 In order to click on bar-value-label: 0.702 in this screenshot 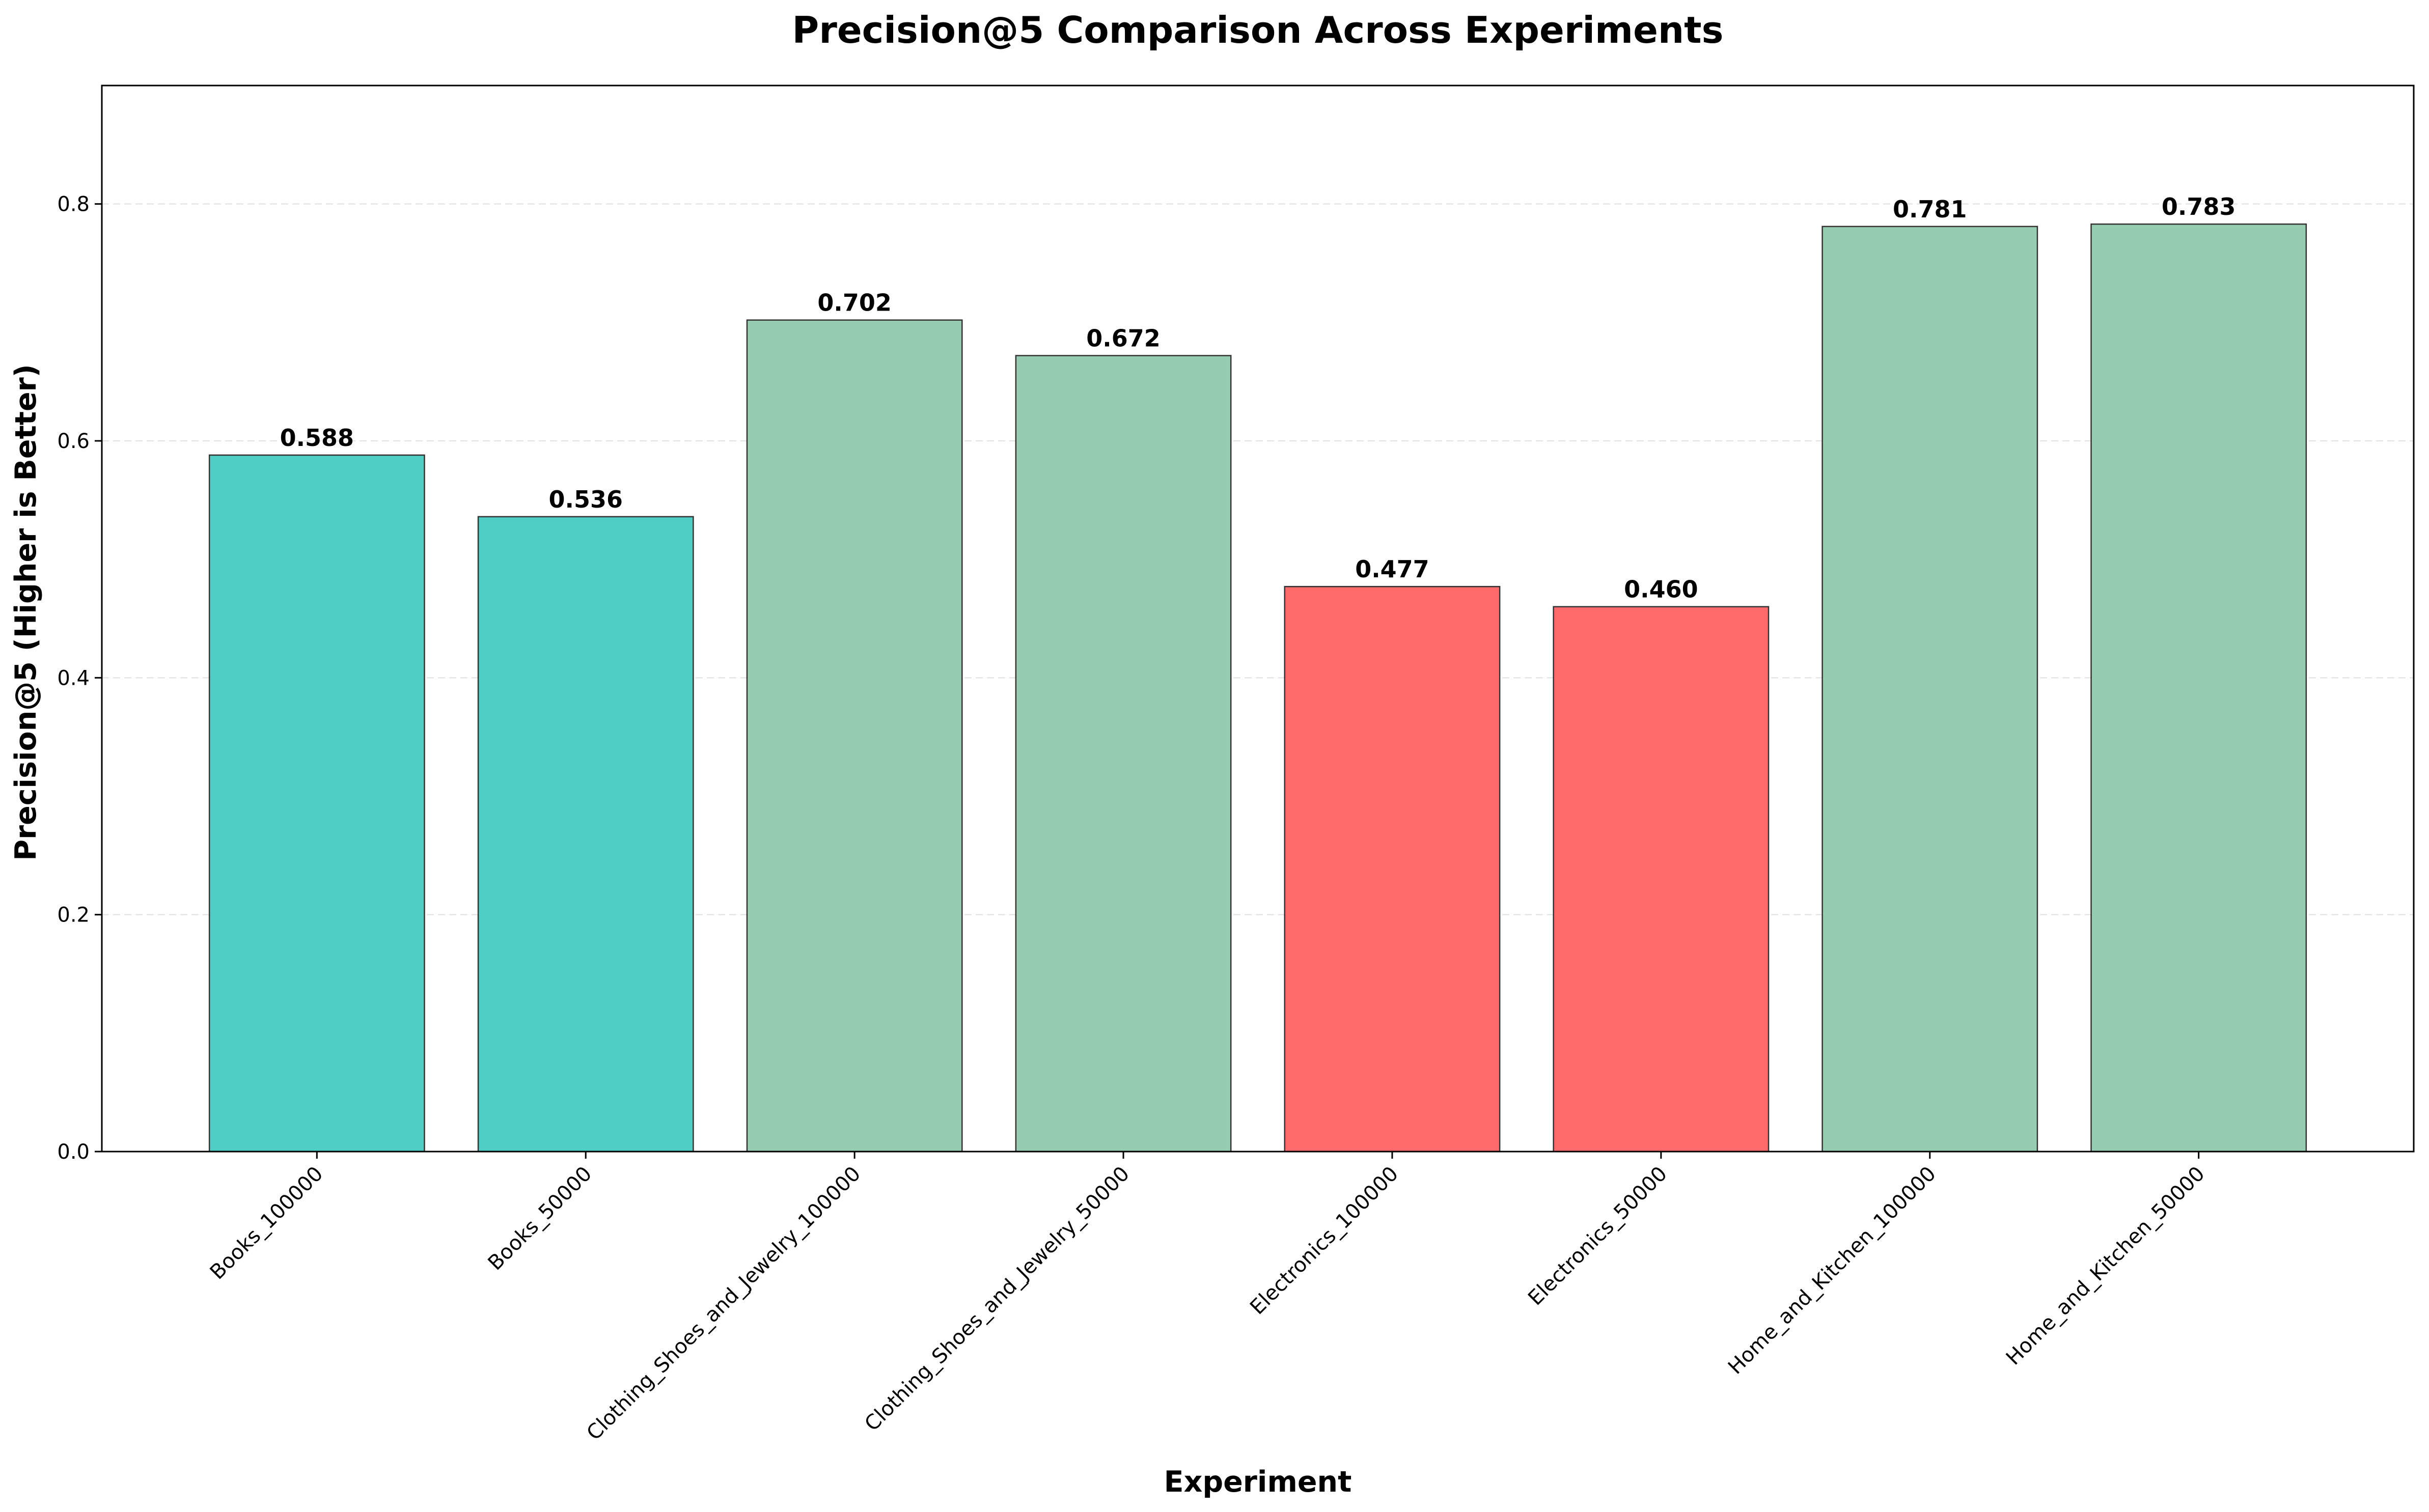, I will do `click(854, 303)`.